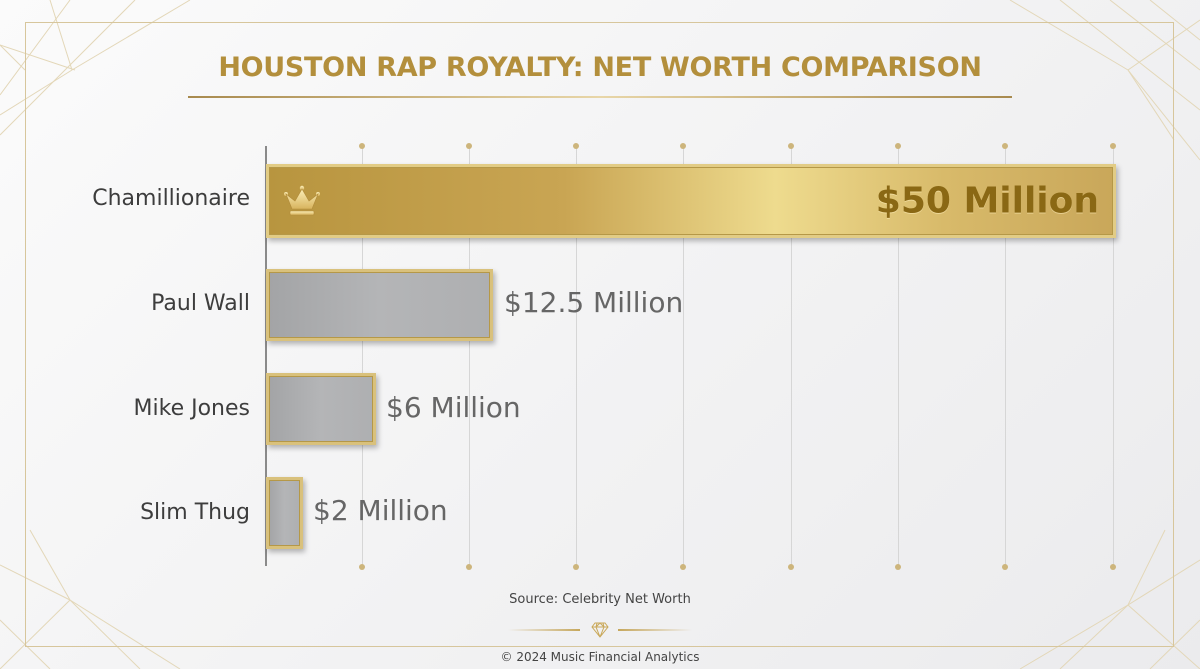 The width and height of the screenshot is (1200, 669). Describe the element at coordinates (266, 356) in the screenshot. I see `y-axis` at that location.